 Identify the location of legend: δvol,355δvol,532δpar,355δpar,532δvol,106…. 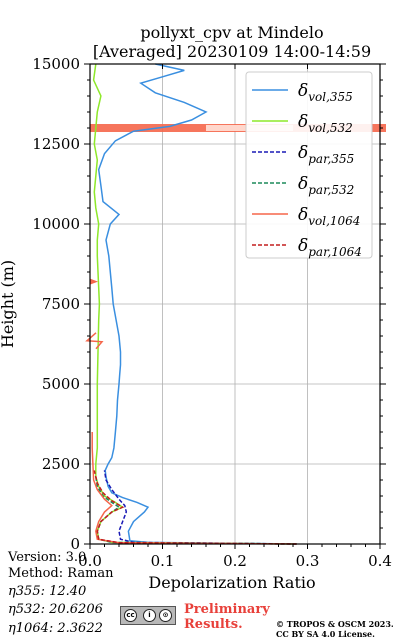
(309, 165).